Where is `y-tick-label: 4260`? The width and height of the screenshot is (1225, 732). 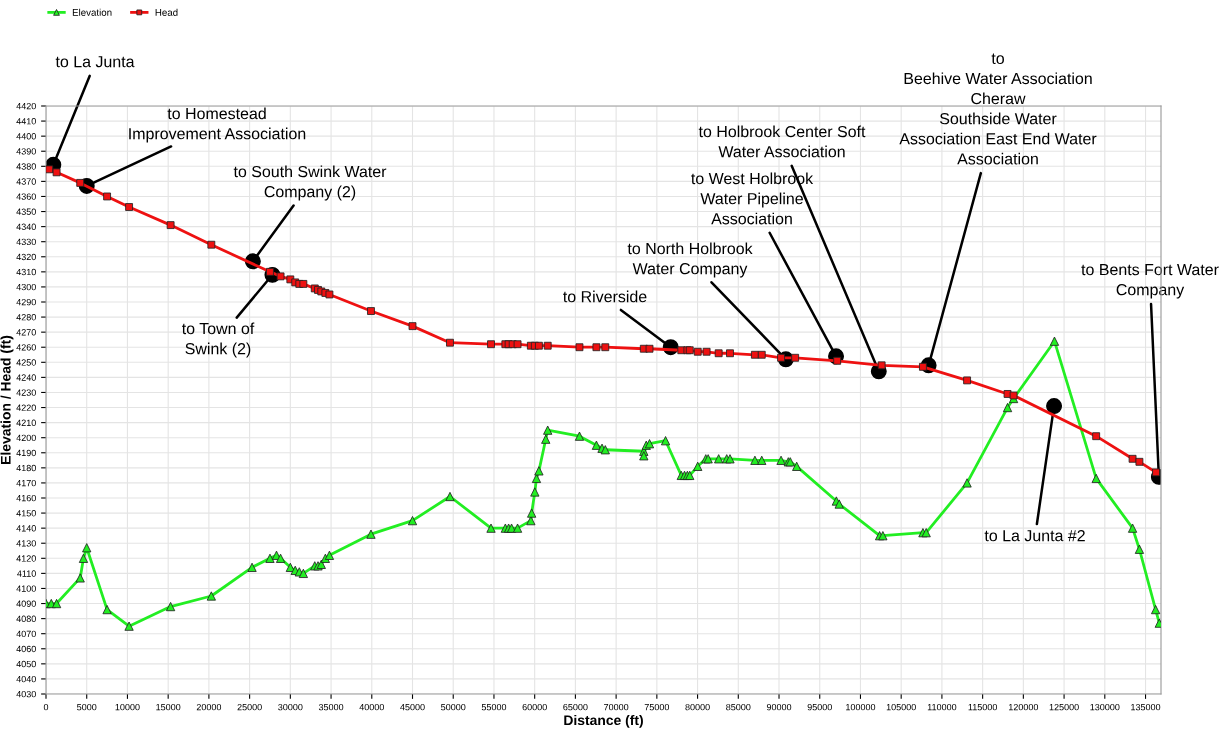
y-tick-label: 4260 is located at coordinates (26, 347).